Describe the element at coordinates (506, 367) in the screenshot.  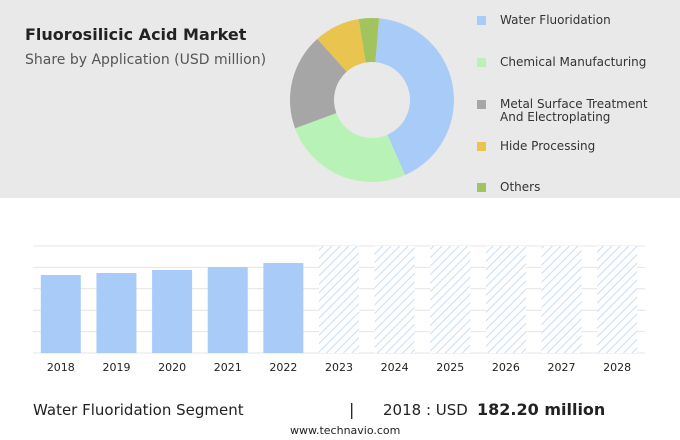
I see `x-tick-label: 2026` at that location.